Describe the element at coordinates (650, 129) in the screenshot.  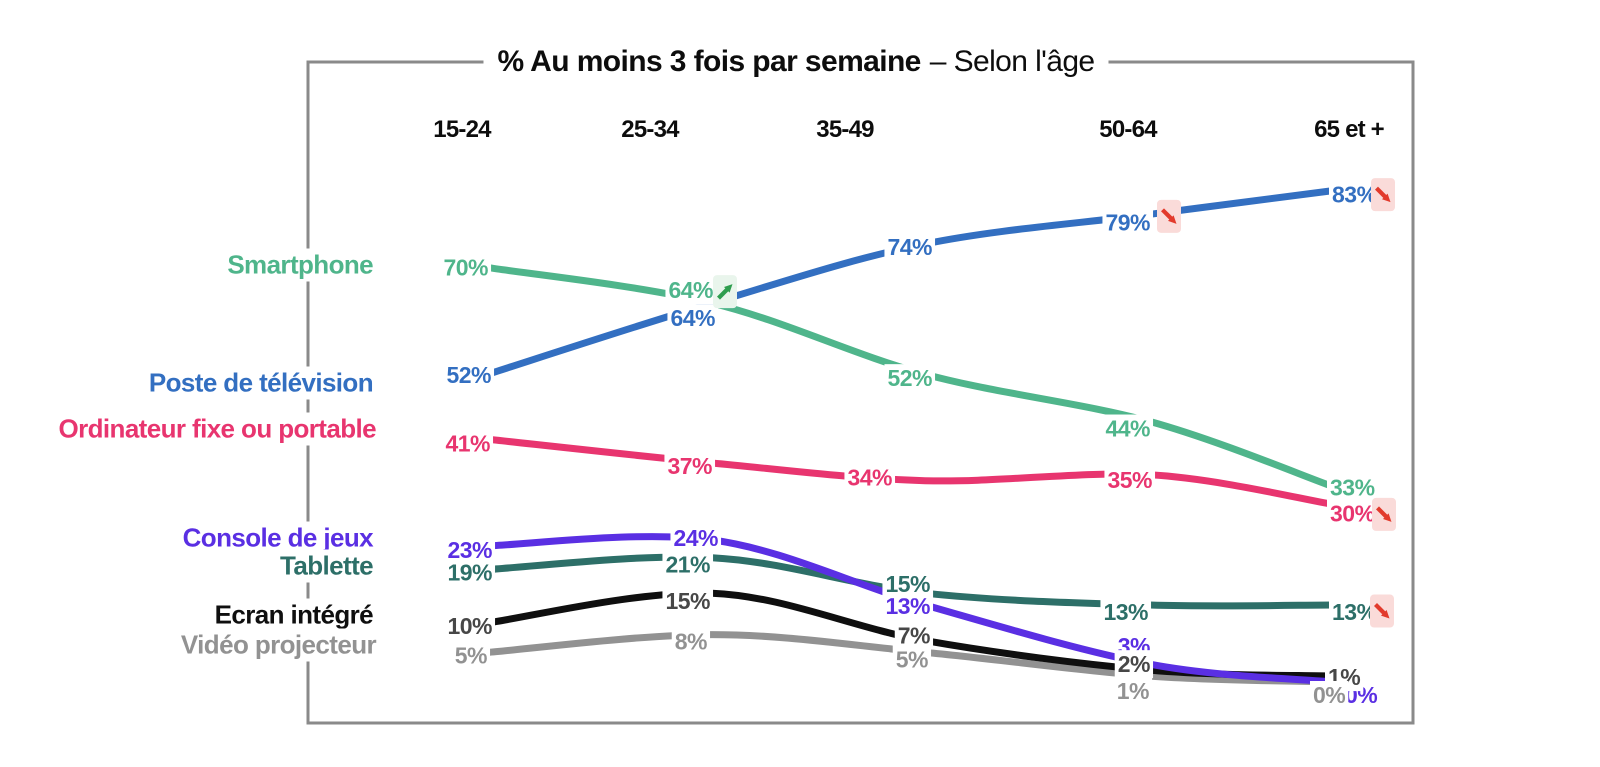
I see `age-header-25-34: 25-34` at that location.